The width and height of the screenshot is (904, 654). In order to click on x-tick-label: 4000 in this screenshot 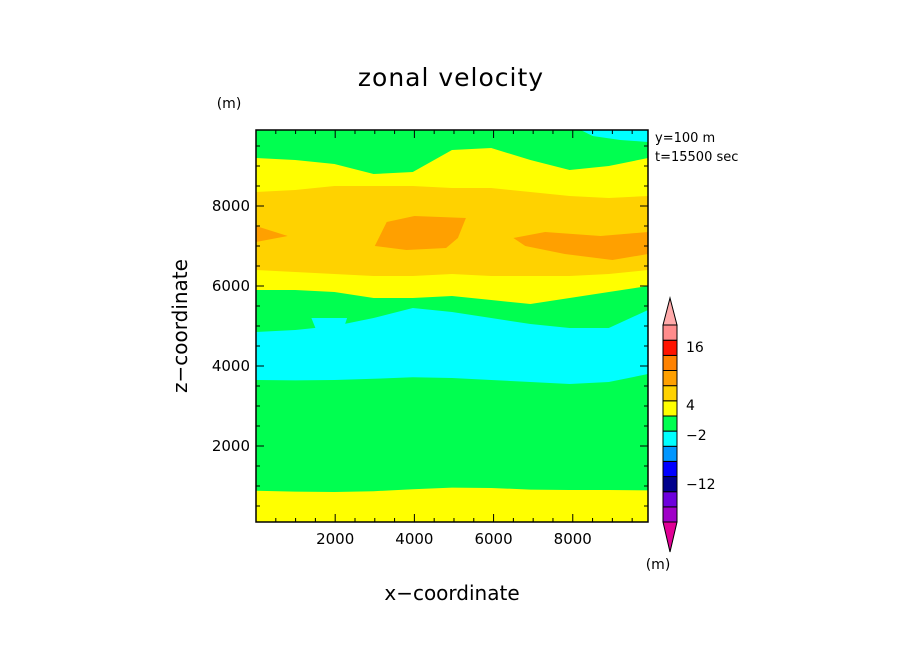, I will do `click(414, 539)`.